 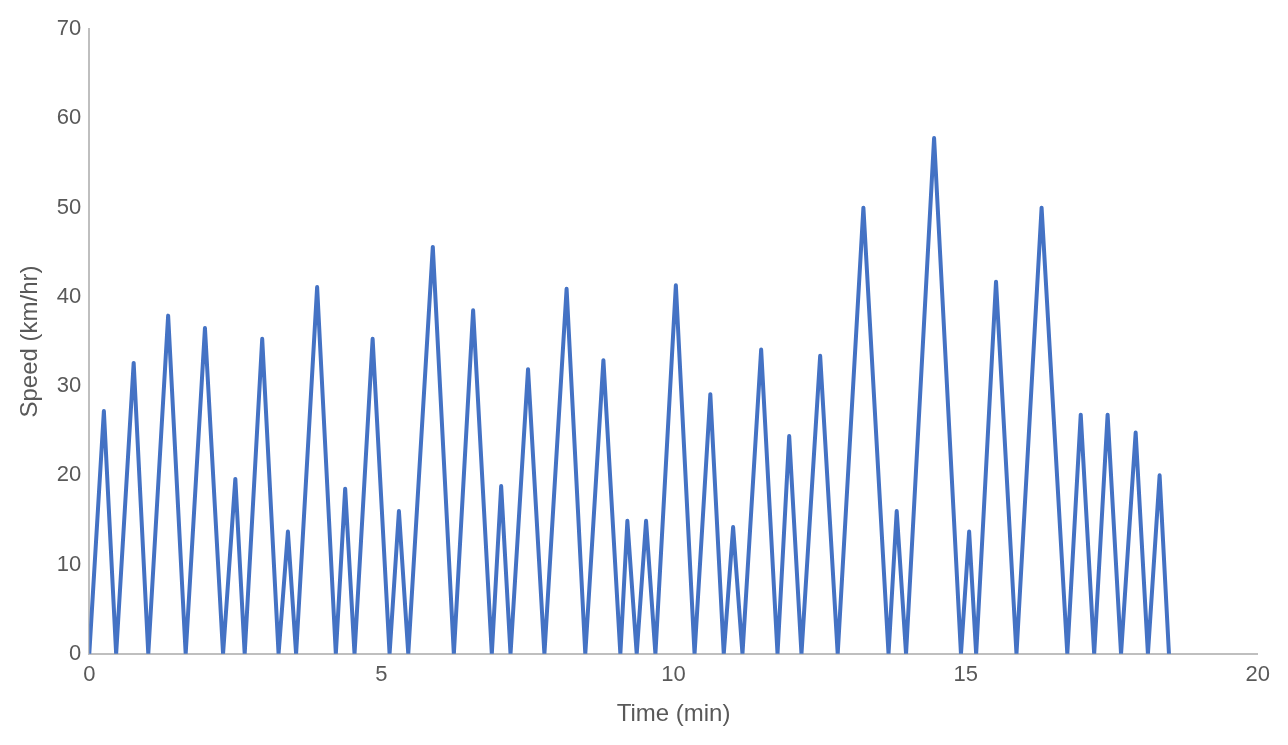 I want to click on x-axis-title: Time (min), so click(x=673, y=713).